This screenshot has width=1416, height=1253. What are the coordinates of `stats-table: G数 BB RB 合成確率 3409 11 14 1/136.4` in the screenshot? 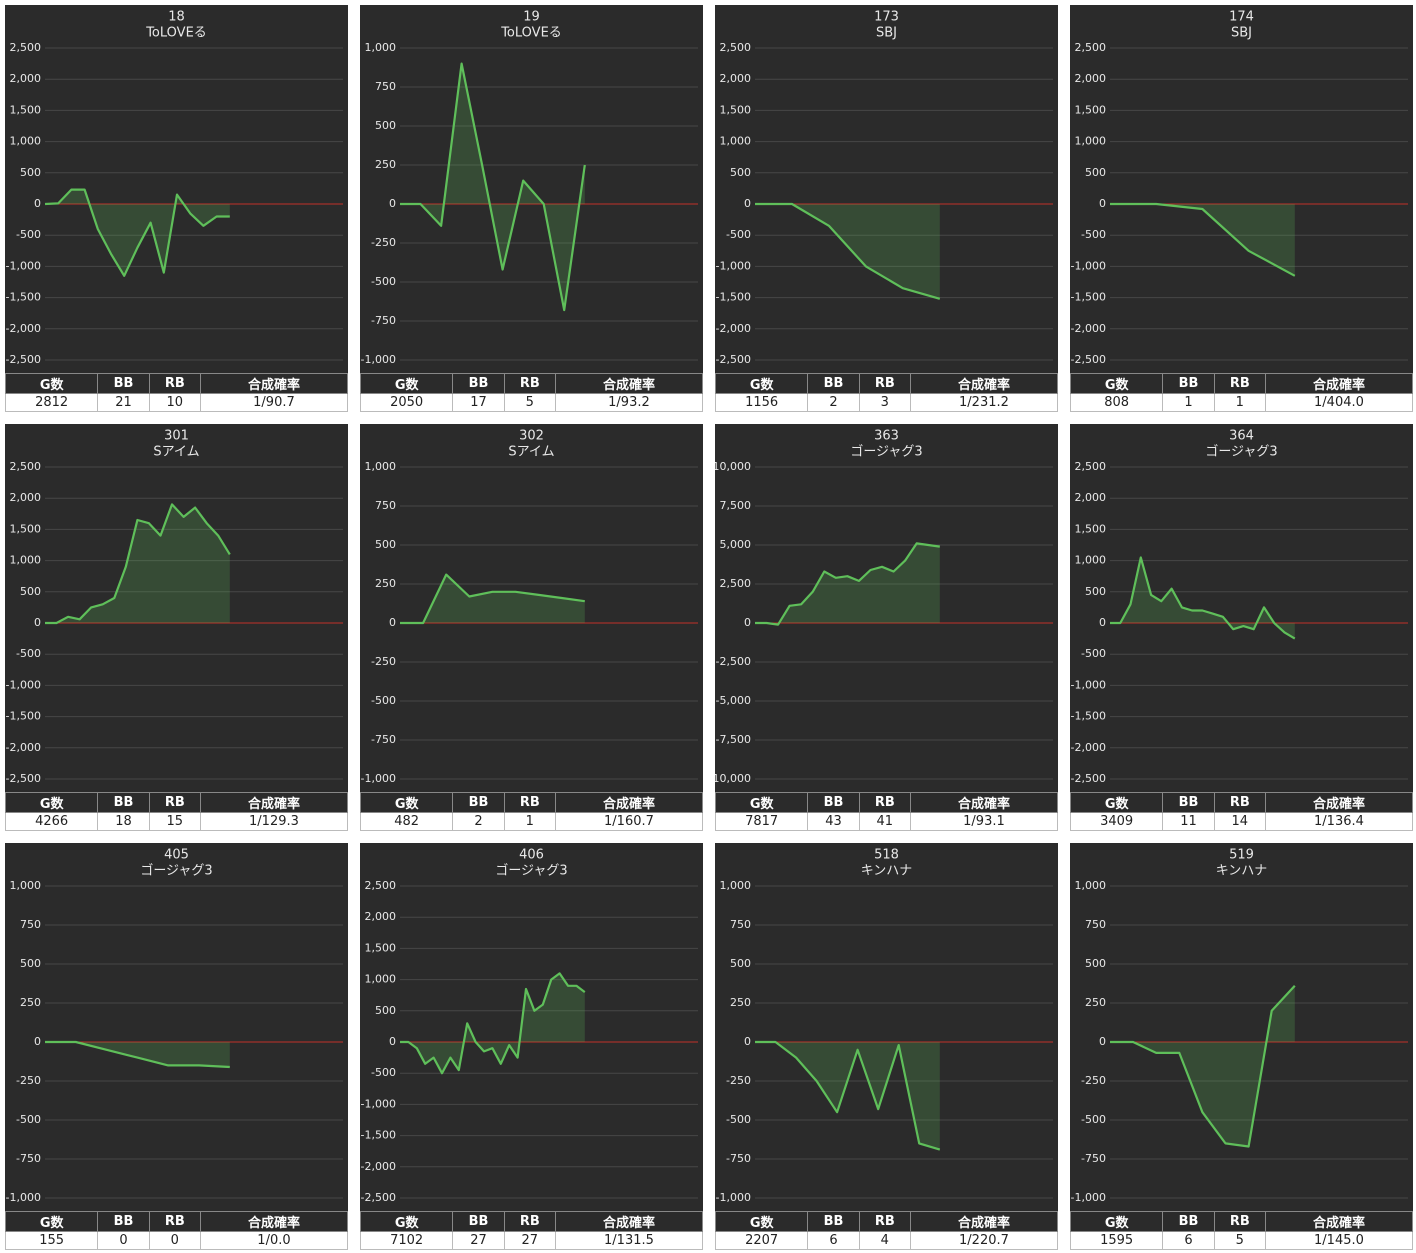 It's located at (1241, 811).